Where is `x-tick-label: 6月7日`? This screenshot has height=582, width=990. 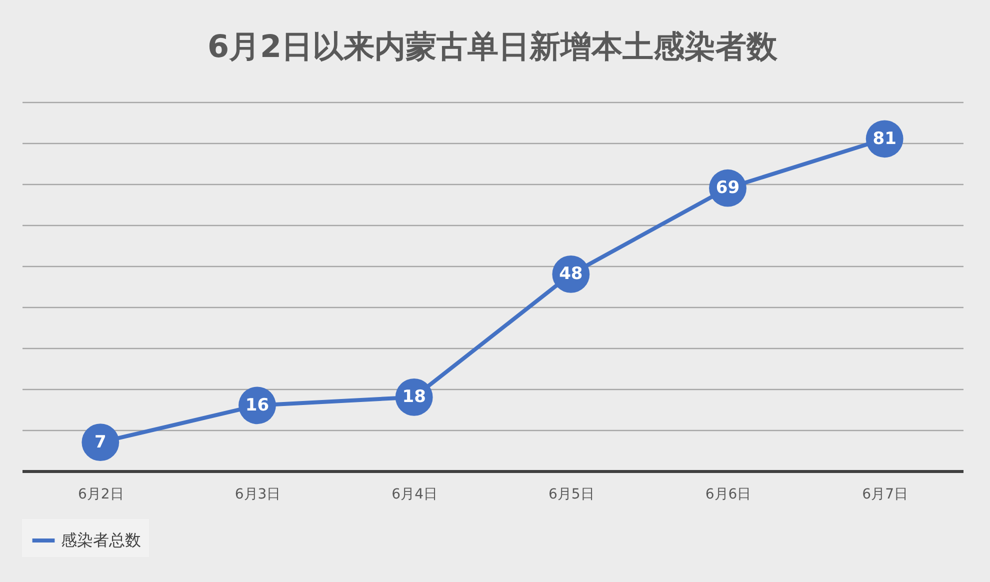
x-tick-label: 6月7日 is located at coordinates (885, 494).